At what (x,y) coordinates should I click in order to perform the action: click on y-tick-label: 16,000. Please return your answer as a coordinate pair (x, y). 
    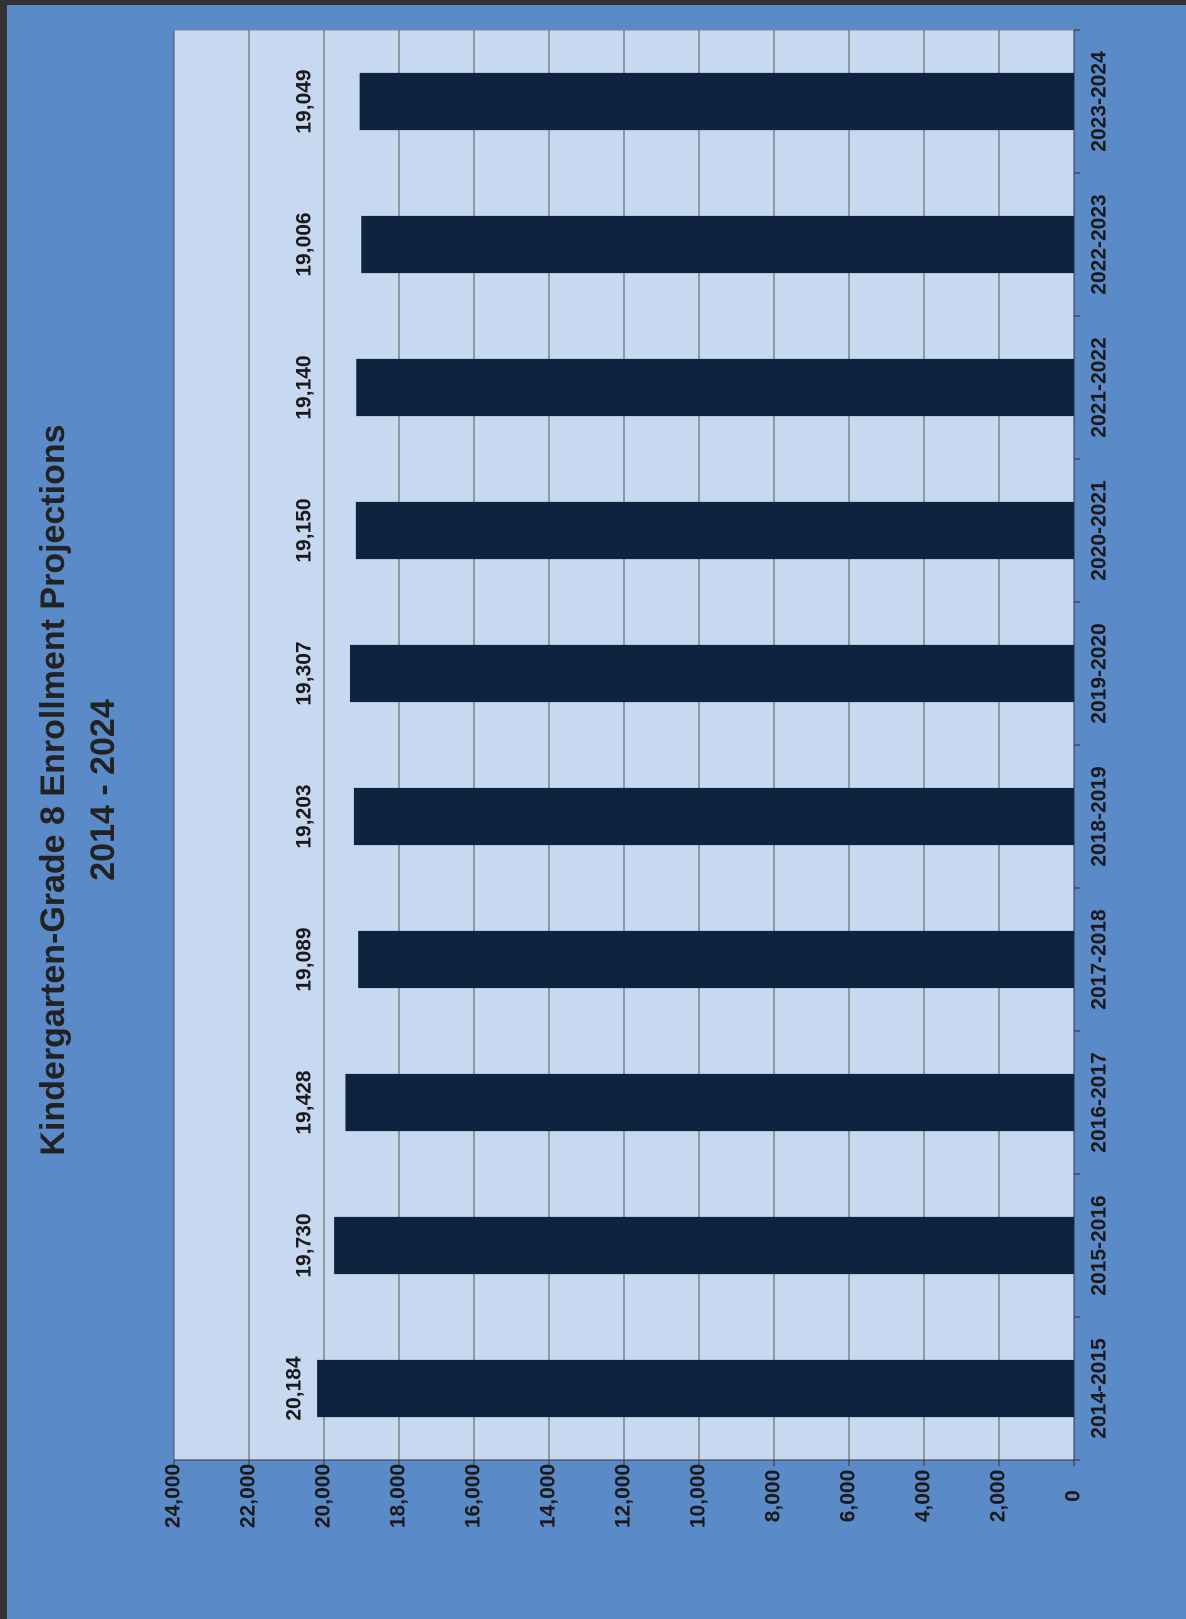
    Looking at the image, I should click on (473, 1496).